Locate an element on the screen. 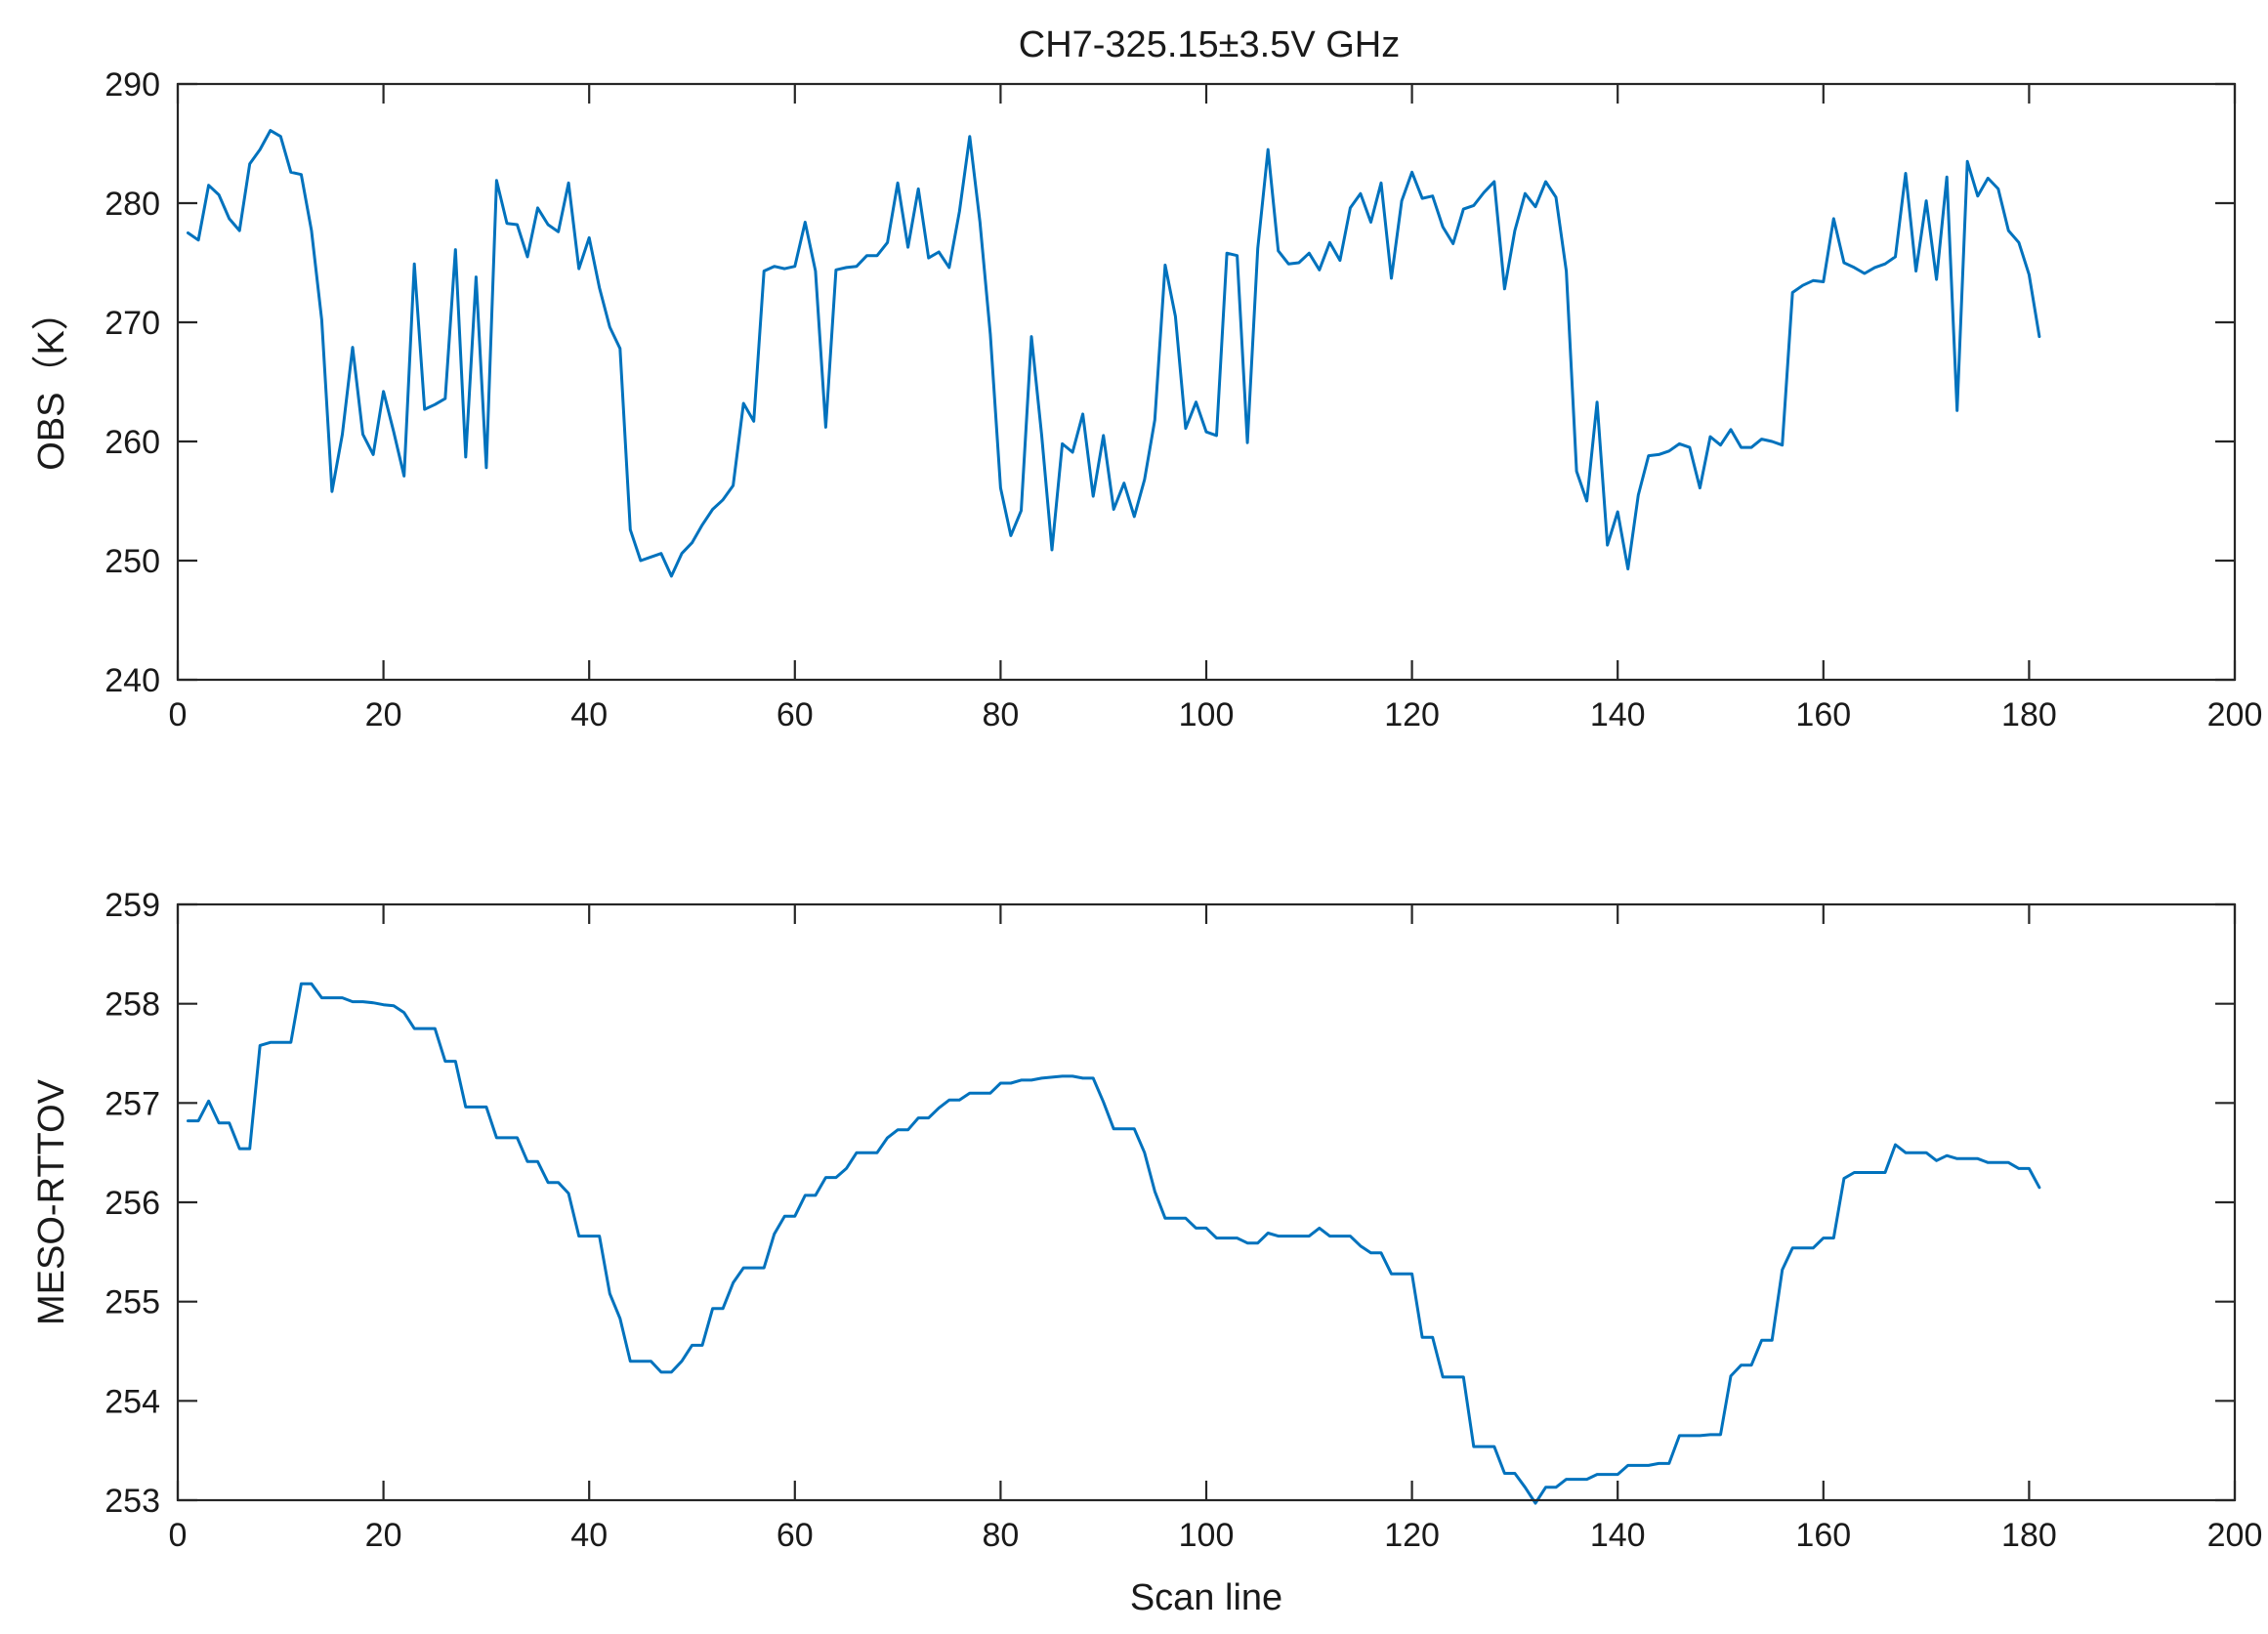 The image size is (2268, 1634). obs-x-tick-label: 140 is located at coordinates (1618, 714).